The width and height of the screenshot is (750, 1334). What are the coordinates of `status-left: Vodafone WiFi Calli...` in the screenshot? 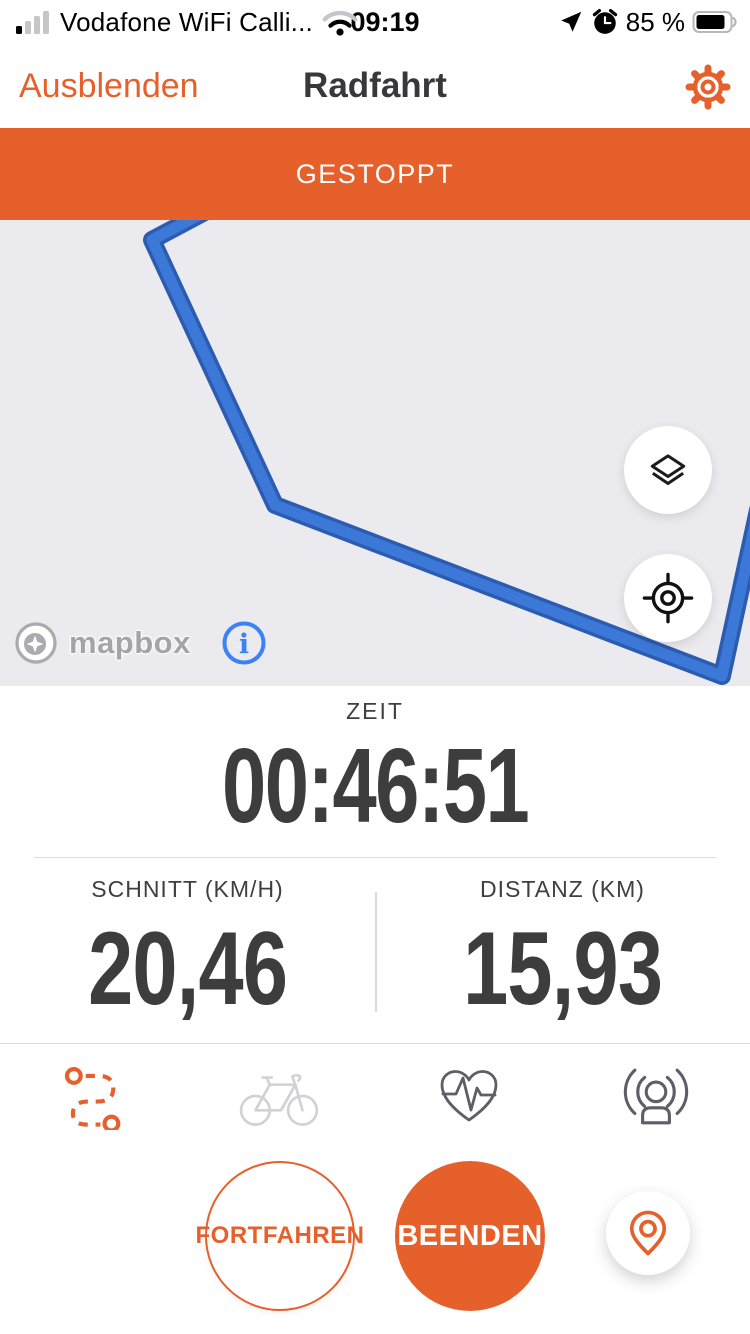 It's located at (187, 22).